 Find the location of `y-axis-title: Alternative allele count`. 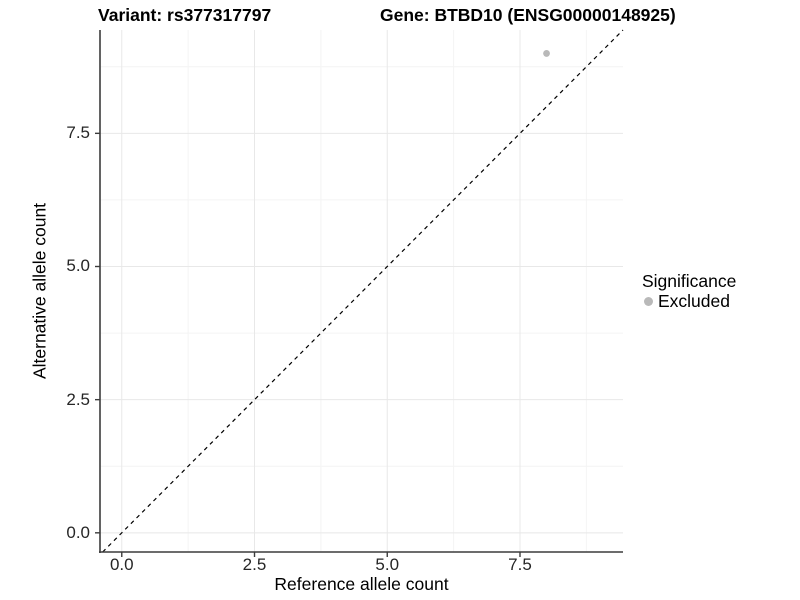

y-axis-title: Alternative allele count is located at coordinates (39, 291).